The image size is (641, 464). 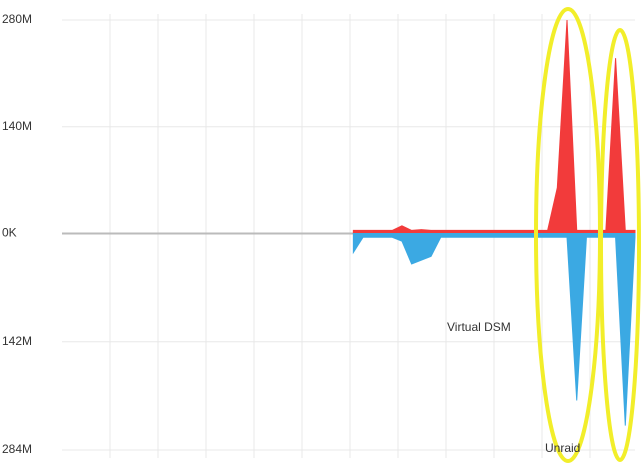 I want to click on y-tick-label: 0K, so click(x=9, y=233).